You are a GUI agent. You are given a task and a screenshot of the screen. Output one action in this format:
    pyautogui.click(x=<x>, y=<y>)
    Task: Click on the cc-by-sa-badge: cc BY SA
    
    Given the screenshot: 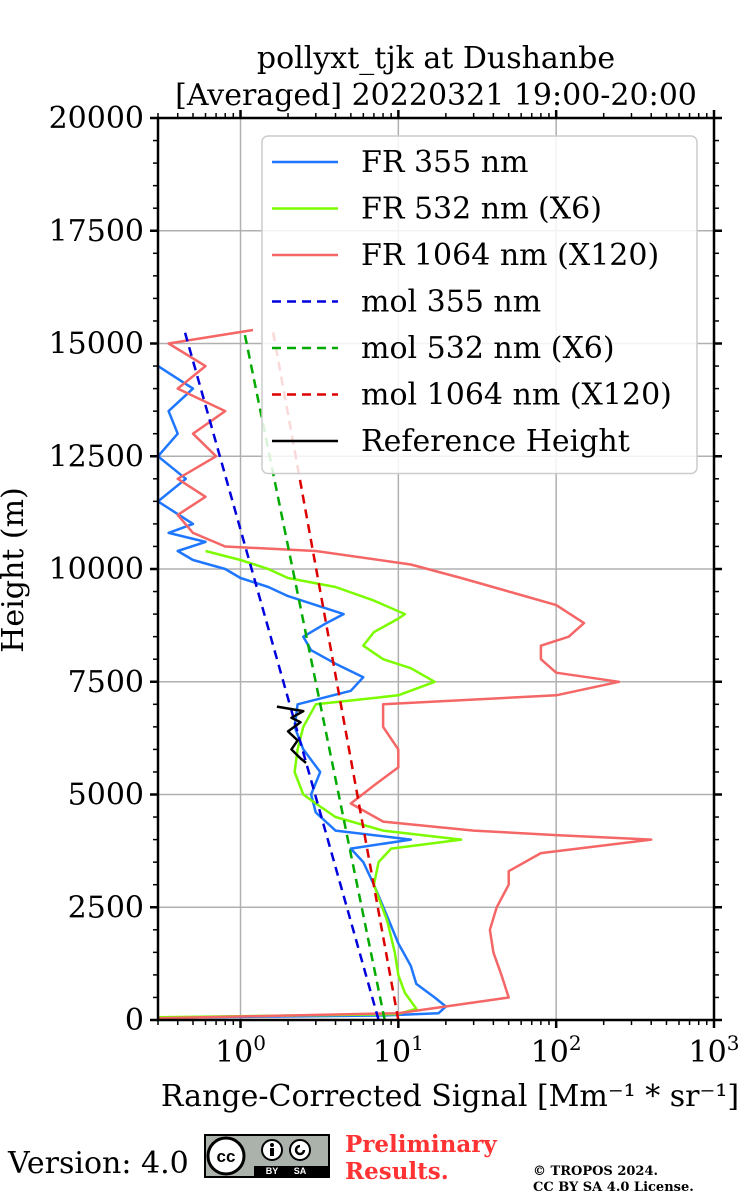 What is the action you would take?
    pyautogui.click(x=267, y=1156)
    